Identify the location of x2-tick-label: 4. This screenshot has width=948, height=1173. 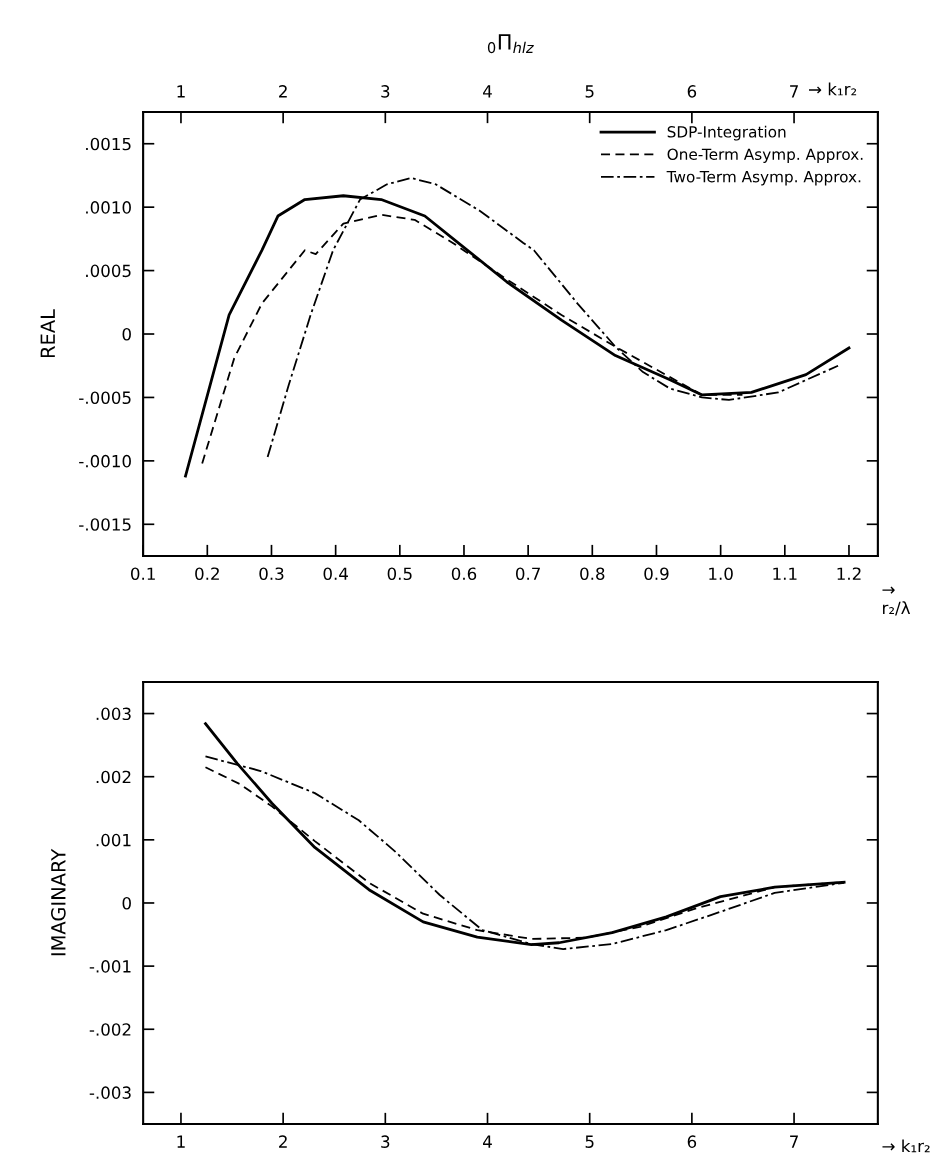
(487, 91).